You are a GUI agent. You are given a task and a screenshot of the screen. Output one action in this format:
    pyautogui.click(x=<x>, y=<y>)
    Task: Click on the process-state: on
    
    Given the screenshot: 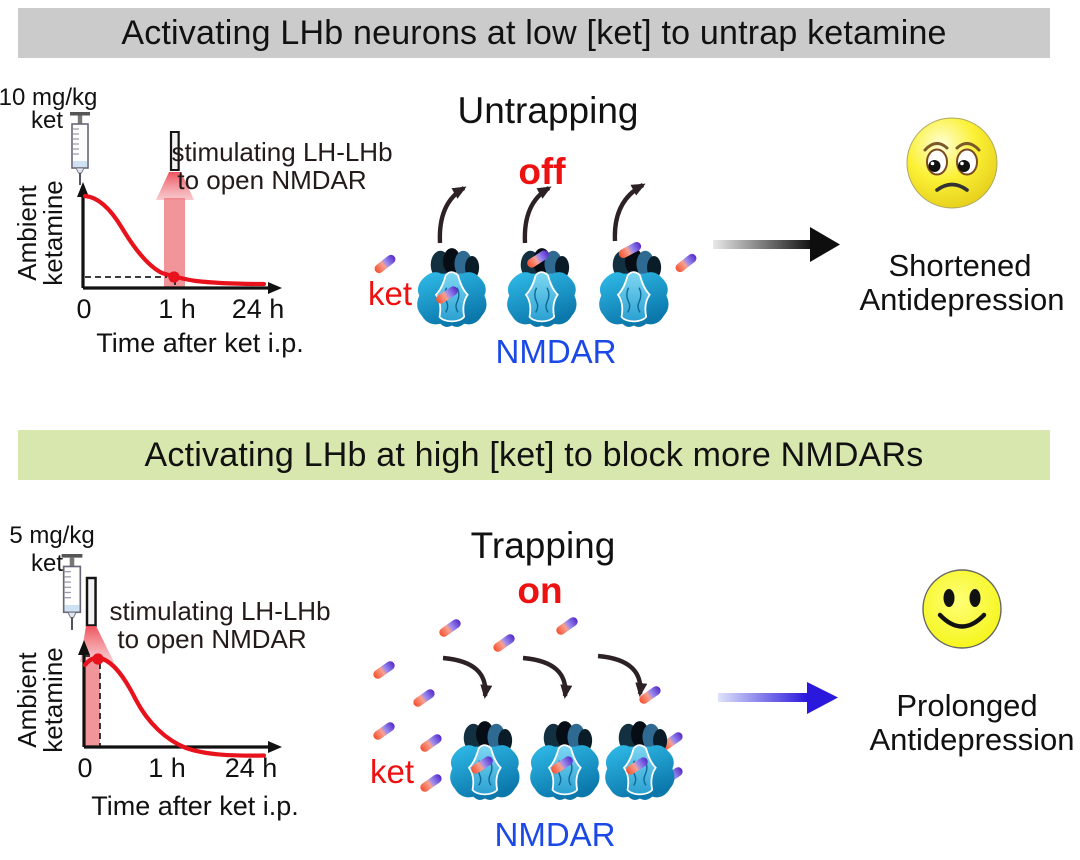 What is the action you would take?
    pyautogui.click(x=539, y=590)
    